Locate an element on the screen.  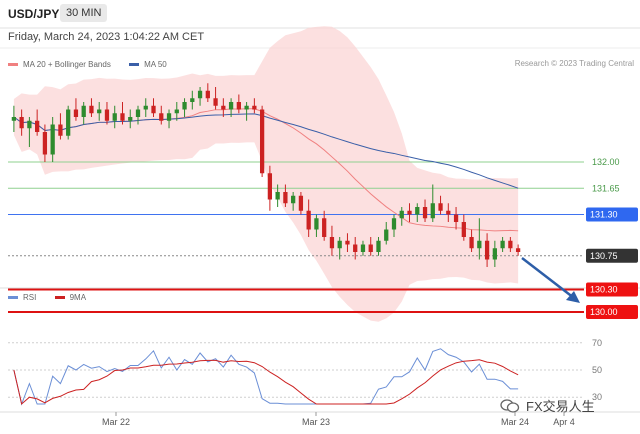
chart-header: USD/JPY 30 MIN is located at coordinates (320, 14).